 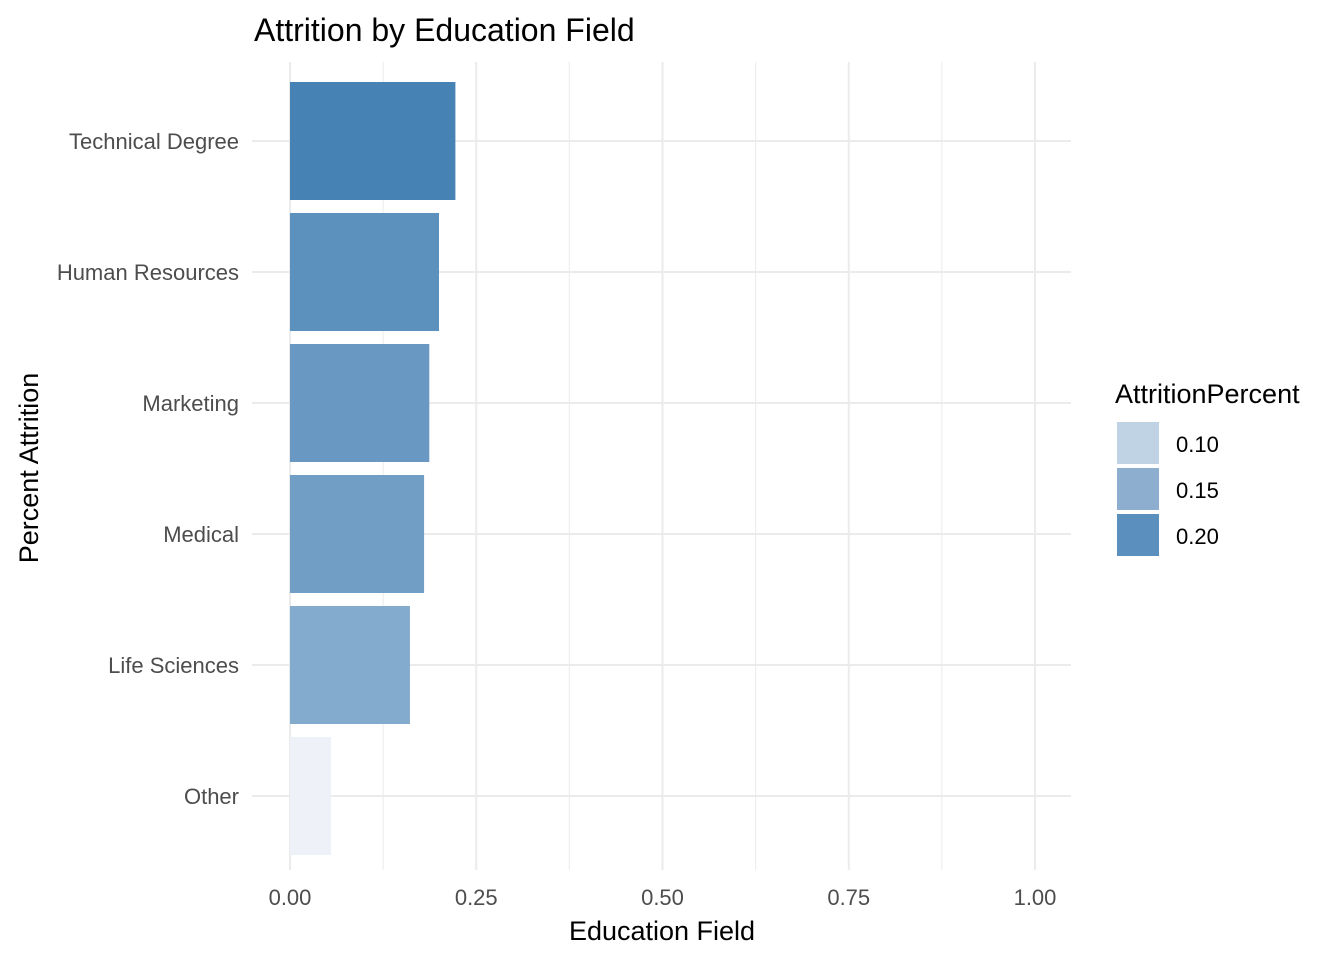 What do you see at coordinates (1207, 394) in the screenshot?
I see `legend-title: AttritionPercent` at bounding box center [1207, 394].